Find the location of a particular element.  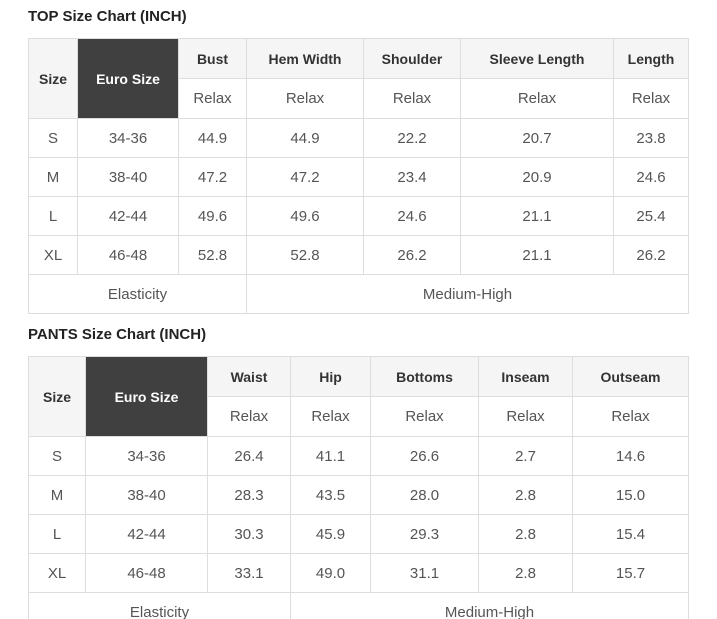

table-row-l: L 42-44 49.6 49.6 24.6 21.1 25.4 is located at coordinates (358, 216).